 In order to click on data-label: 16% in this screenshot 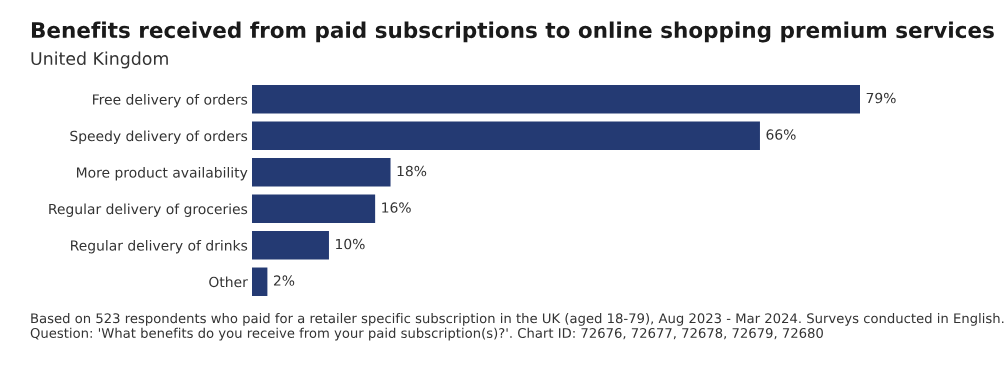, I will do `click(396, 207)`.